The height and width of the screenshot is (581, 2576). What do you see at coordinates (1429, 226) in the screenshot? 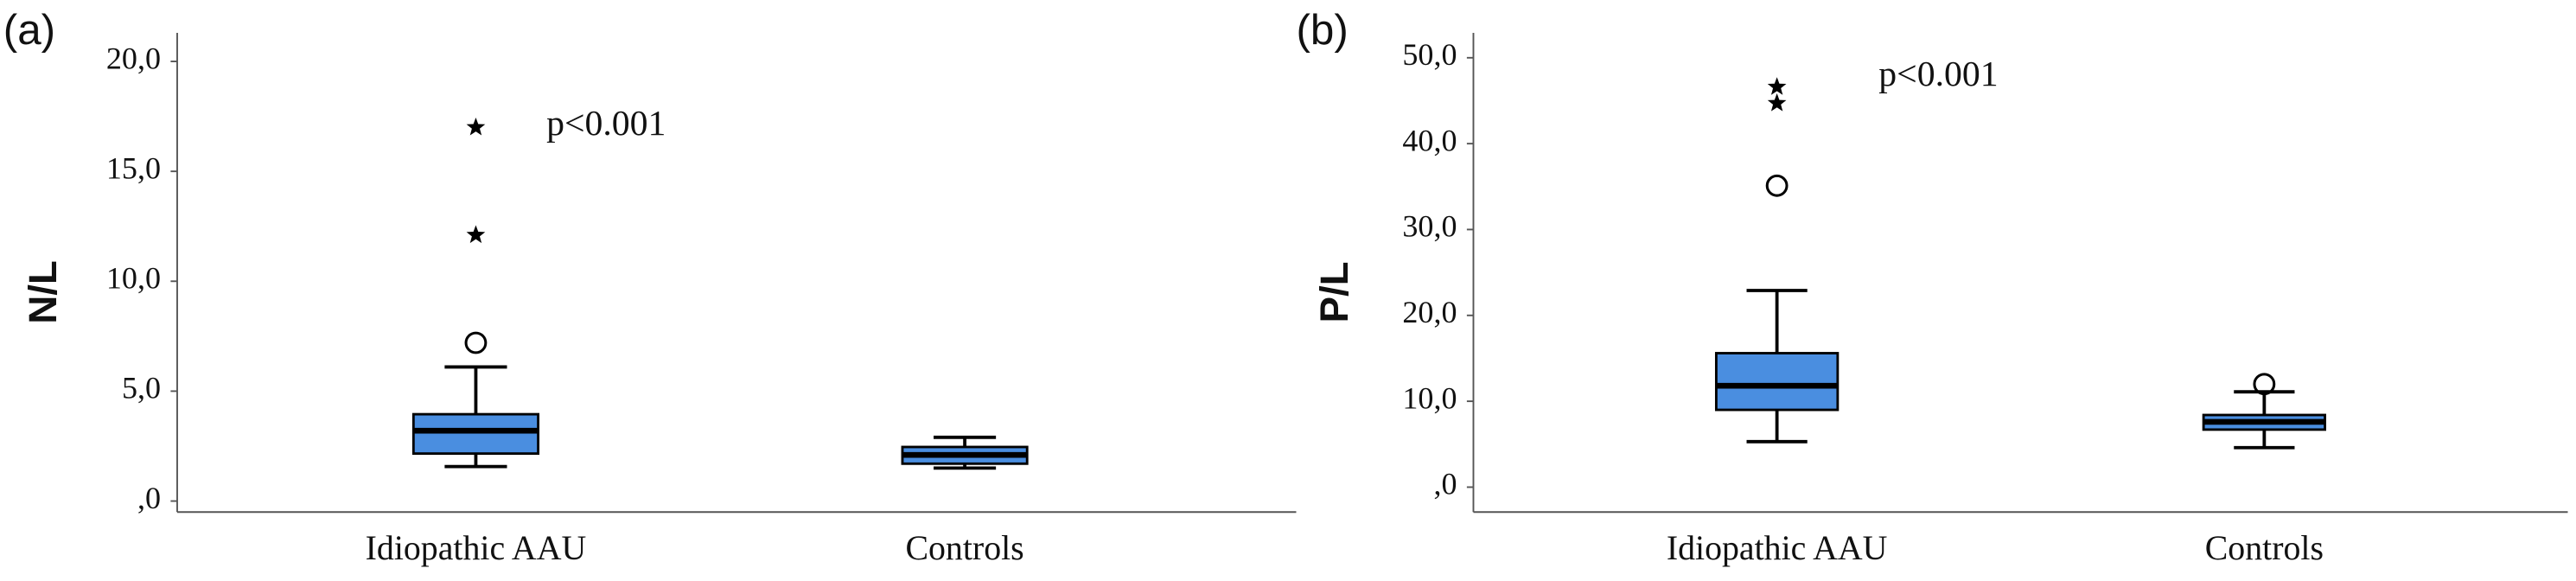
I see `y-tick-label: 30,0` at bounding box center [1429, 226].